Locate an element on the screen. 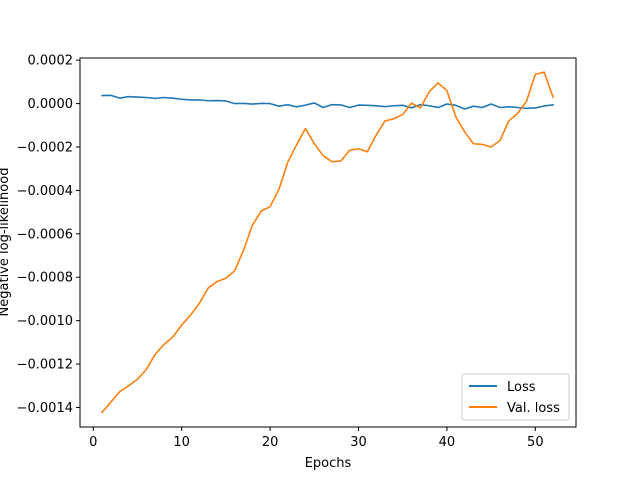 Image resolution: width=640 pixels, height=480 pixels. y-tick-label: 0.0002 is located at coordinates (51, 61).